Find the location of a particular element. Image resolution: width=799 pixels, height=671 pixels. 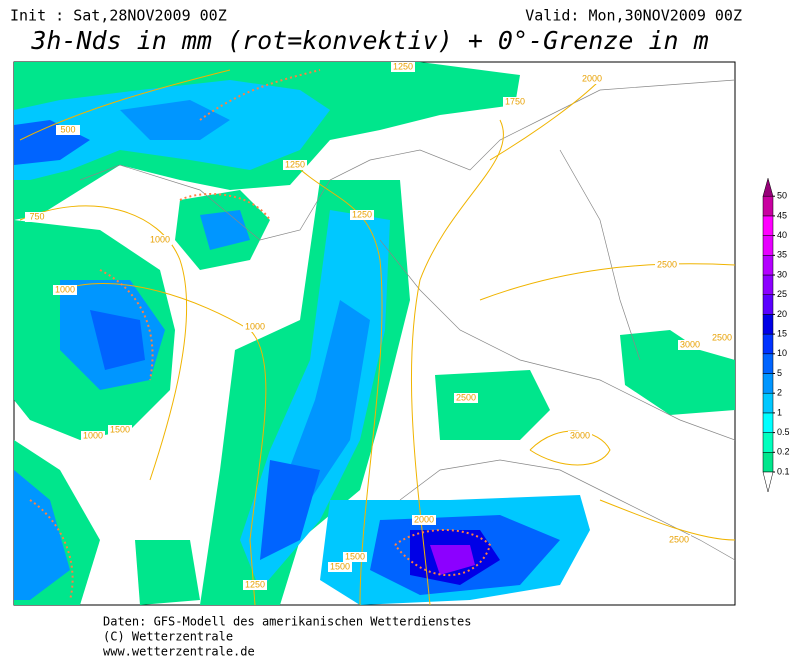

colorbar-label: 20 is located at coordinates (782, 314).